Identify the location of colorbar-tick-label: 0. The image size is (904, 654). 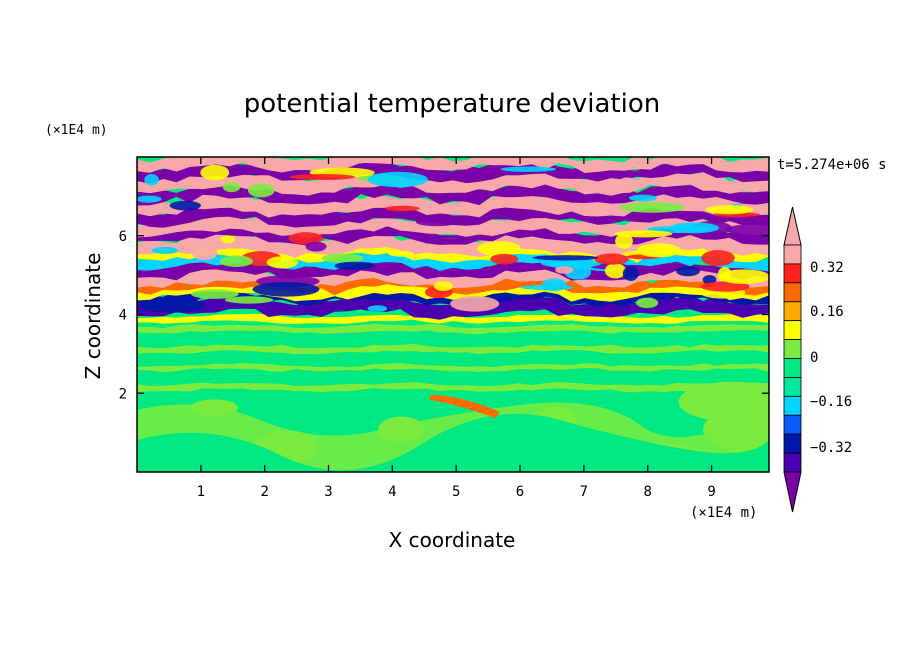
(814, 358).